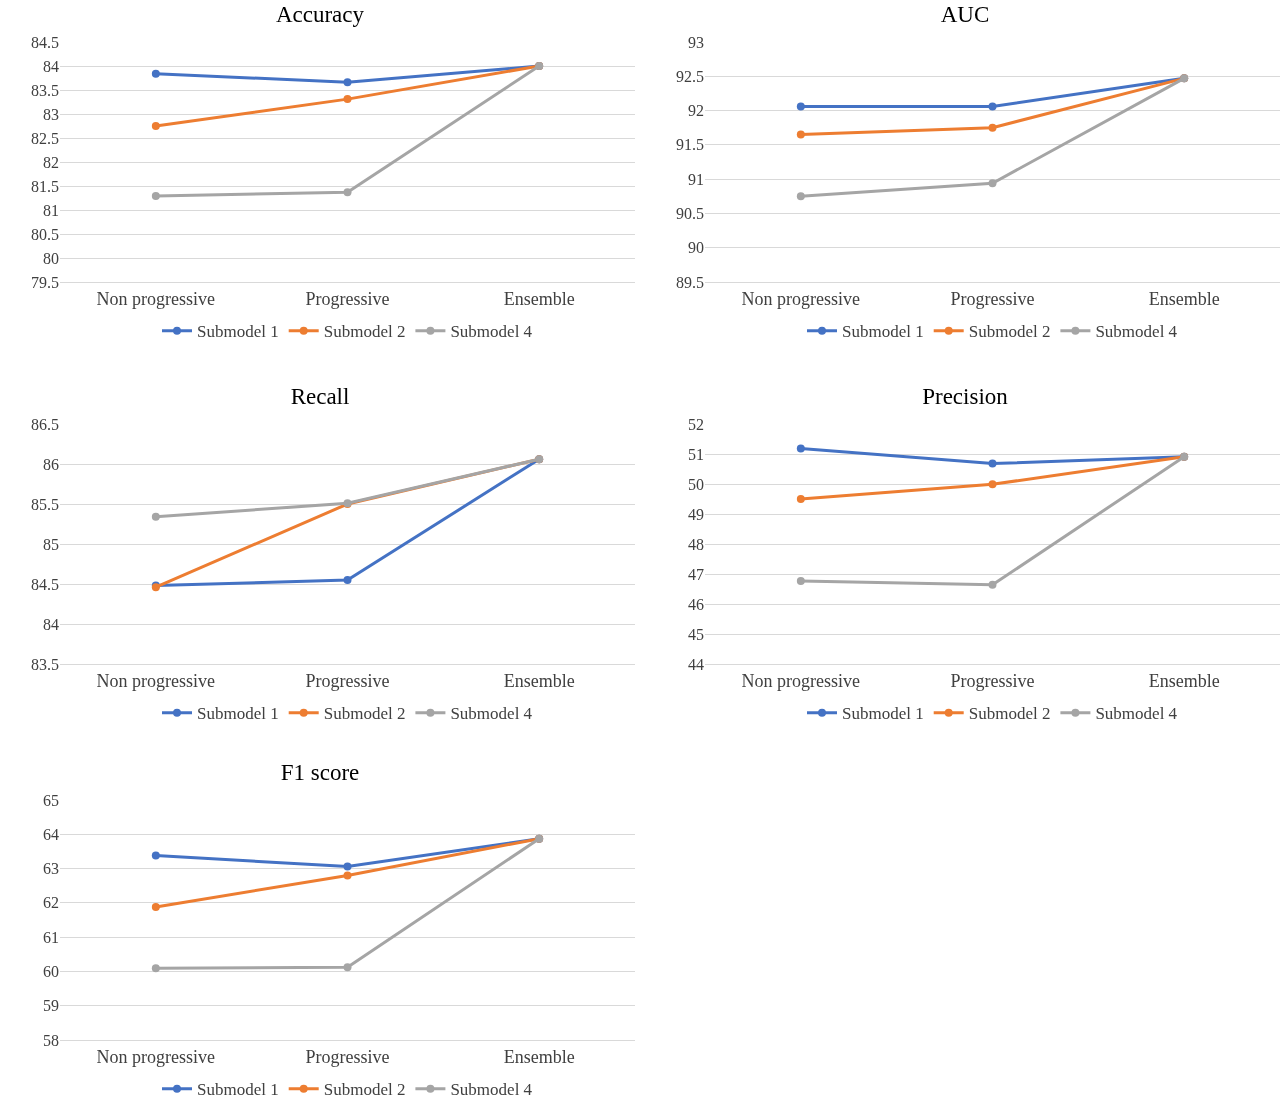 The height and width of the screenshot is (1120, 1287). What do you see at coordinates (51, 937) in the screenshot?
I see `y-tick-label: 61` at bounding box center [51, 937].